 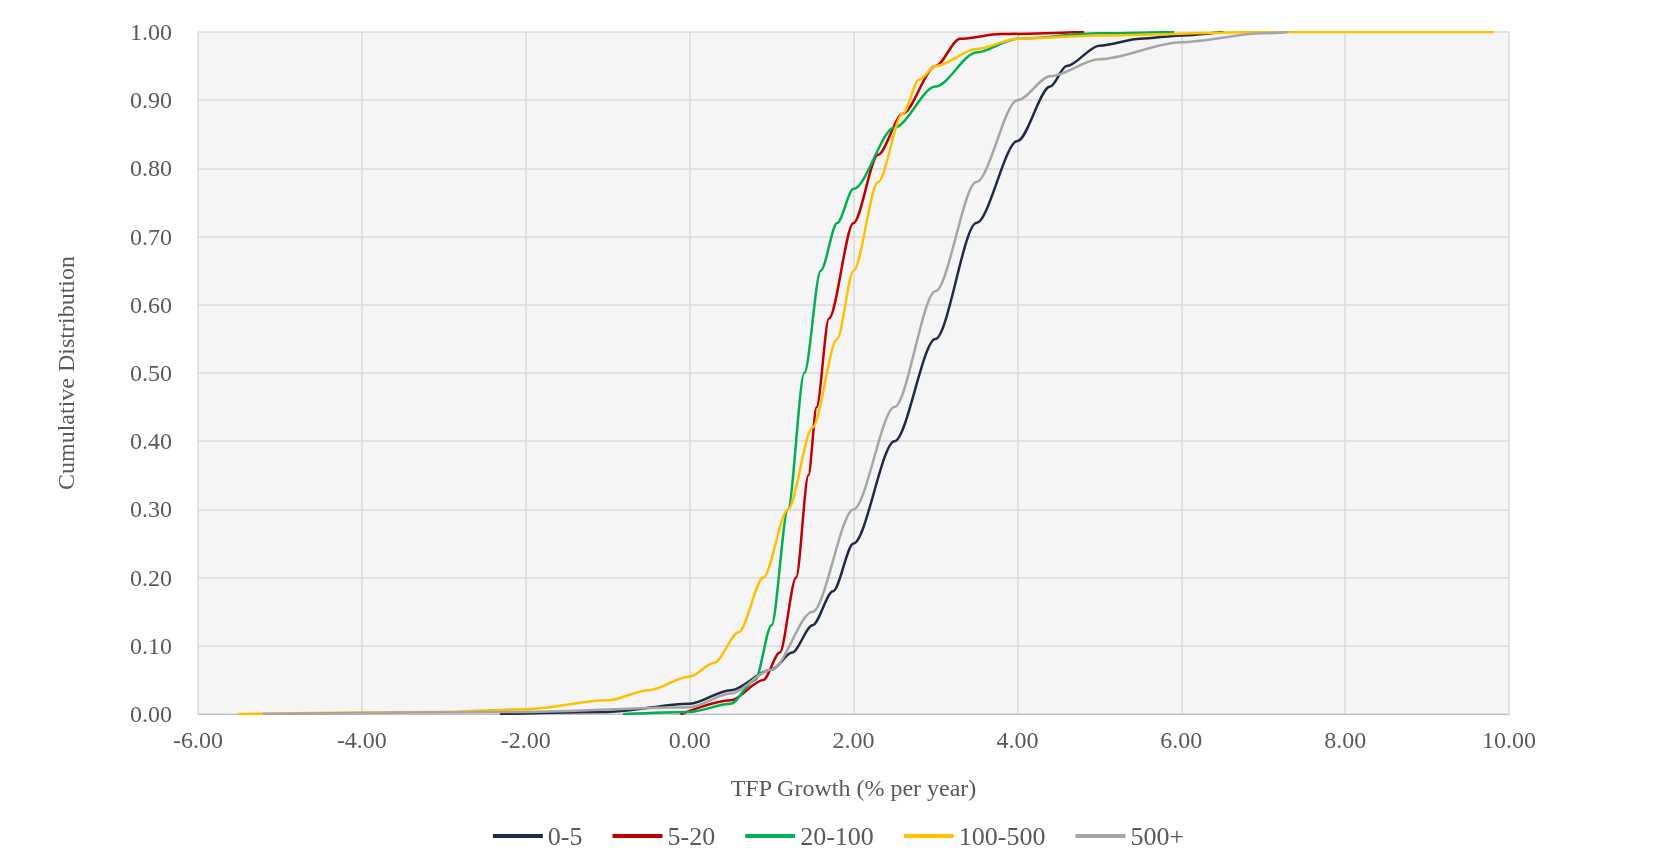 I want to click on y-axis-title: Cumulative Distribution, so click(x=66, y=373).